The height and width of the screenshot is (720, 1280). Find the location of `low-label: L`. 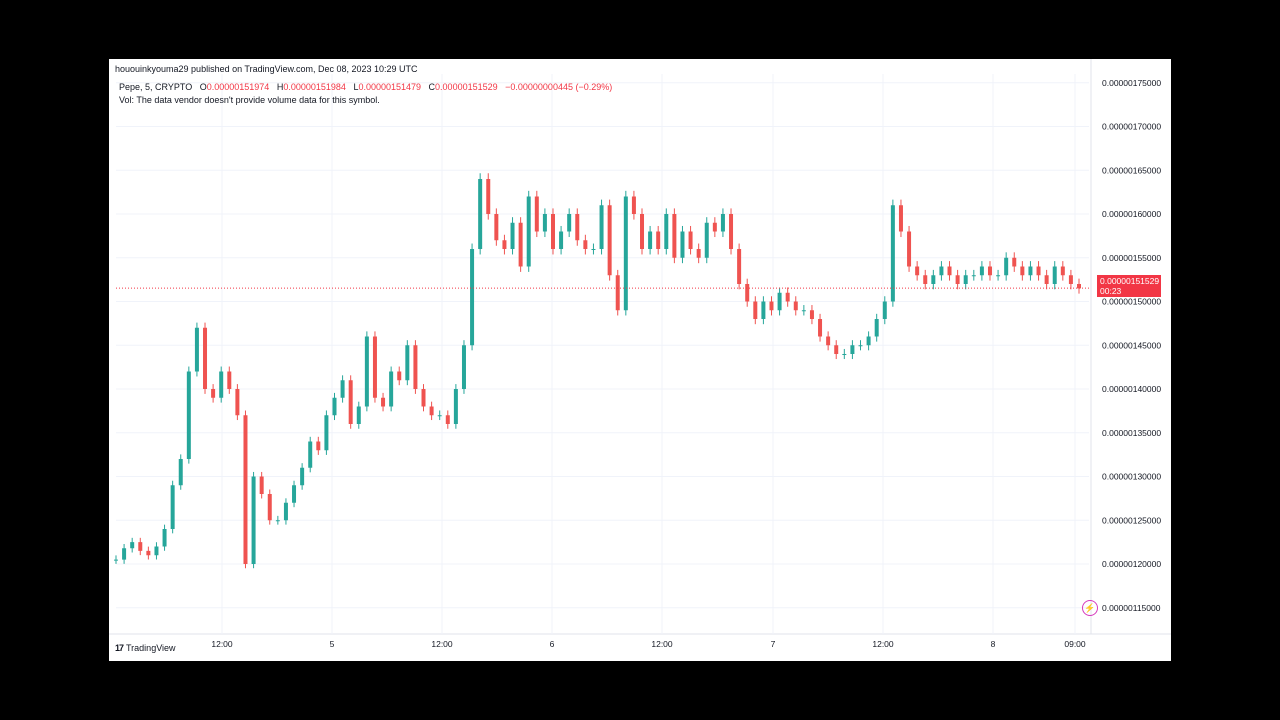

low-label: L is located at coordinates (356, 87).